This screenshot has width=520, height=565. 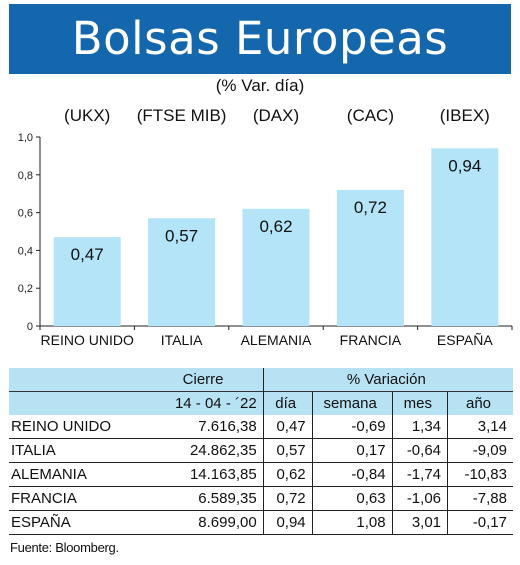 What do you see at coordinates (287, 474) in the screenshot?
I see `cell-dia: 0,62` at bounding box center [287, 474].